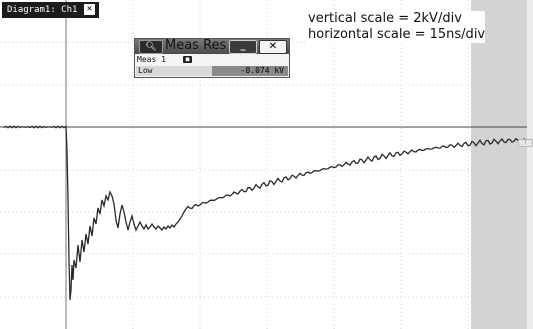 The height and width of the screenshot is (329, 533). I want to click on diagram-tab: Diagram1: Ch1 ✕, so click(50, 10).